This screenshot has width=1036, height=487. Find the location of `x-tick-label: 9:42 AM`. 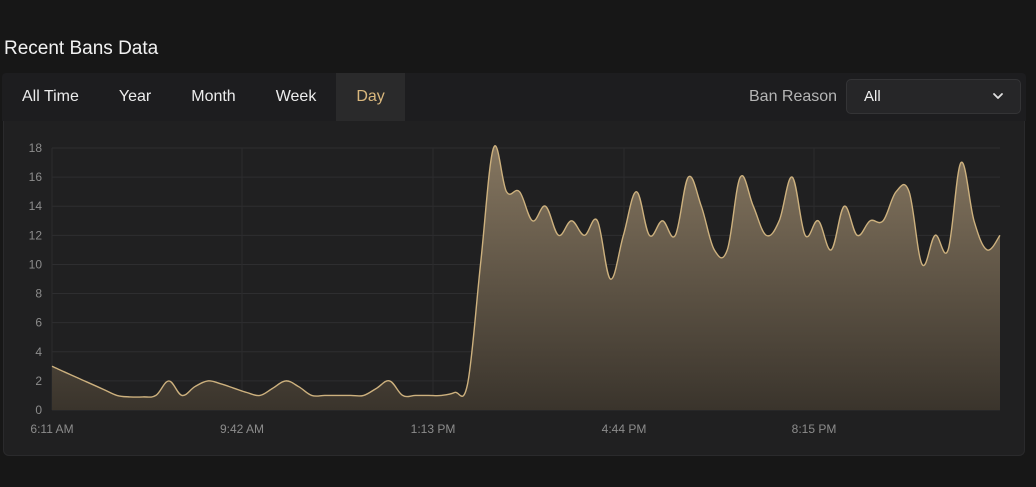

x-tick-label: 9:42 AM is located at coordinates (242, 429).